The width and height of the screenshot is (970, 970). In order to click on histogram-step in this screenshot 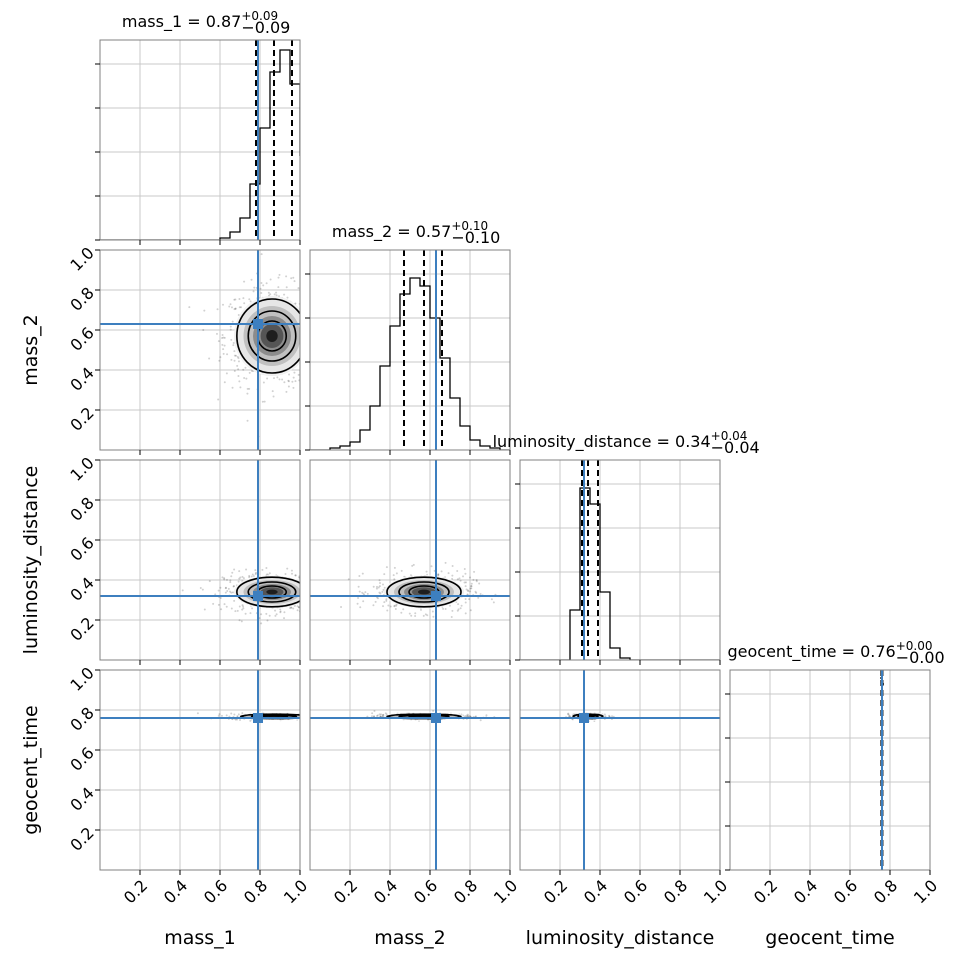, I will do `click(200, 144)`.